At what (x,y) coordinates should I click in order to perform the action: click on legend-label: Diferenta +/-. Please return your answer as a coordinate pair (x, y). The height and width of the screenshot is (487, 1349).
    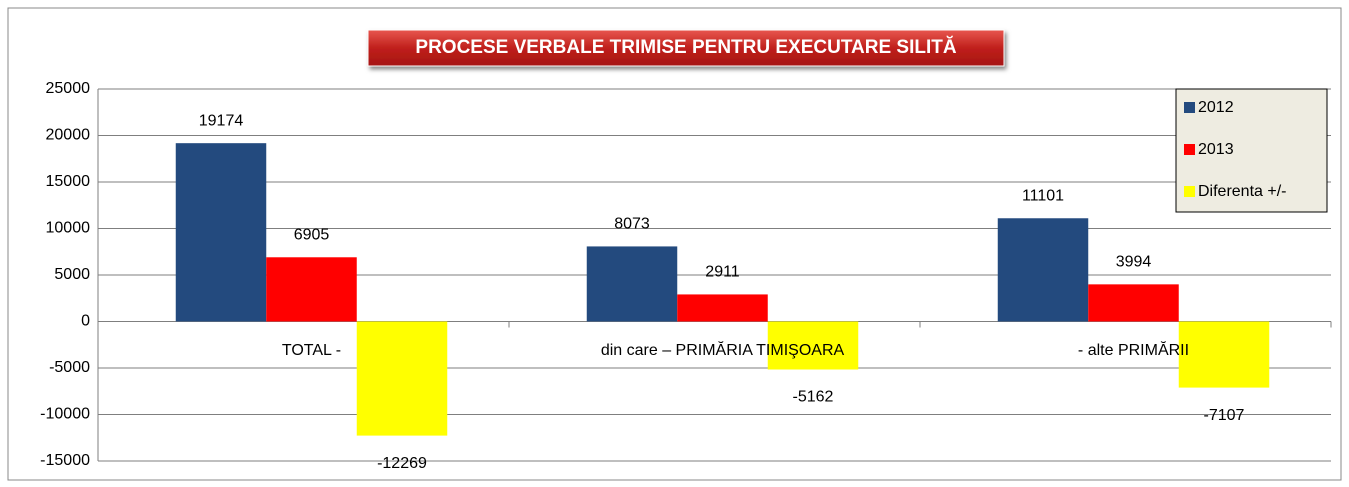
    Looking at the image, I should click on (1242, 191).